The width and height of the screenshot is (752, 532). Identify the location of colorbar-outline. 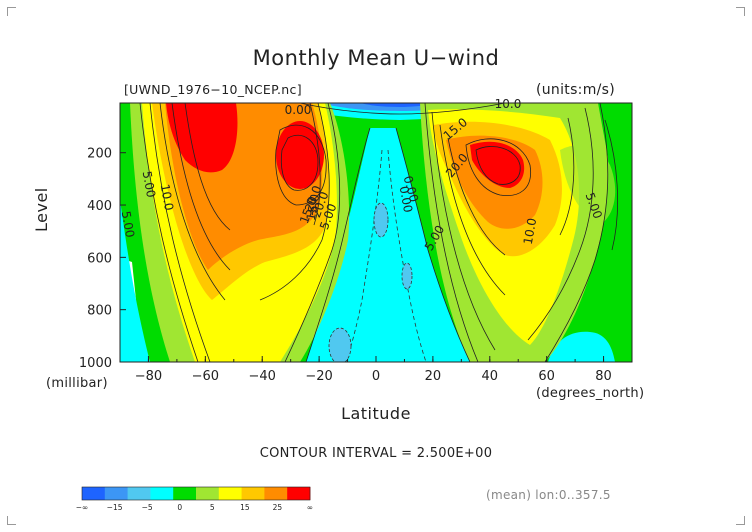
(196, 493).